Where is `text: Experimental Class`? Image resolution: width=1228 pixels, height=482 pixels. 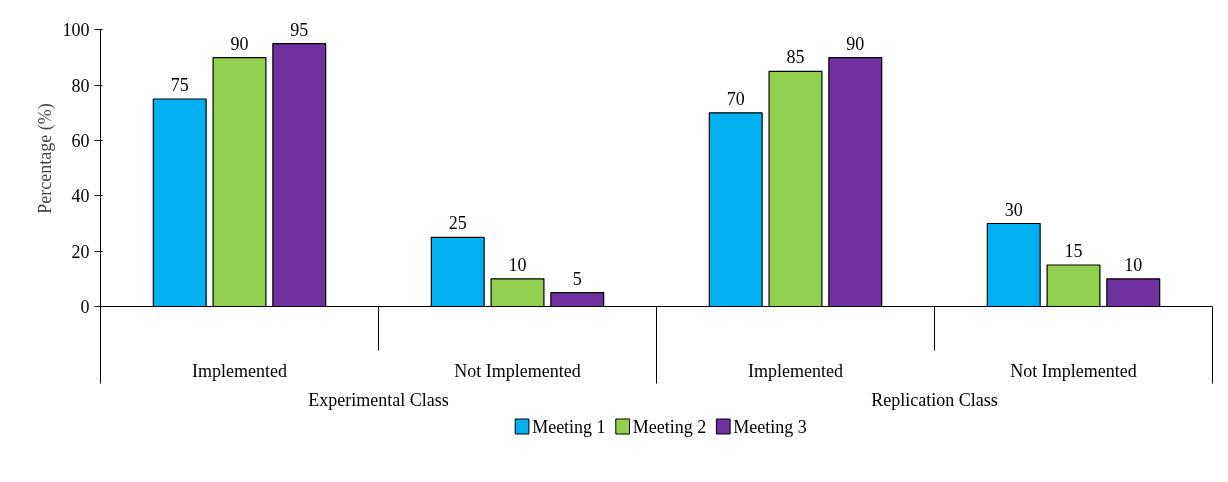 text: Experimental Class is located at coordinates (378, 399).